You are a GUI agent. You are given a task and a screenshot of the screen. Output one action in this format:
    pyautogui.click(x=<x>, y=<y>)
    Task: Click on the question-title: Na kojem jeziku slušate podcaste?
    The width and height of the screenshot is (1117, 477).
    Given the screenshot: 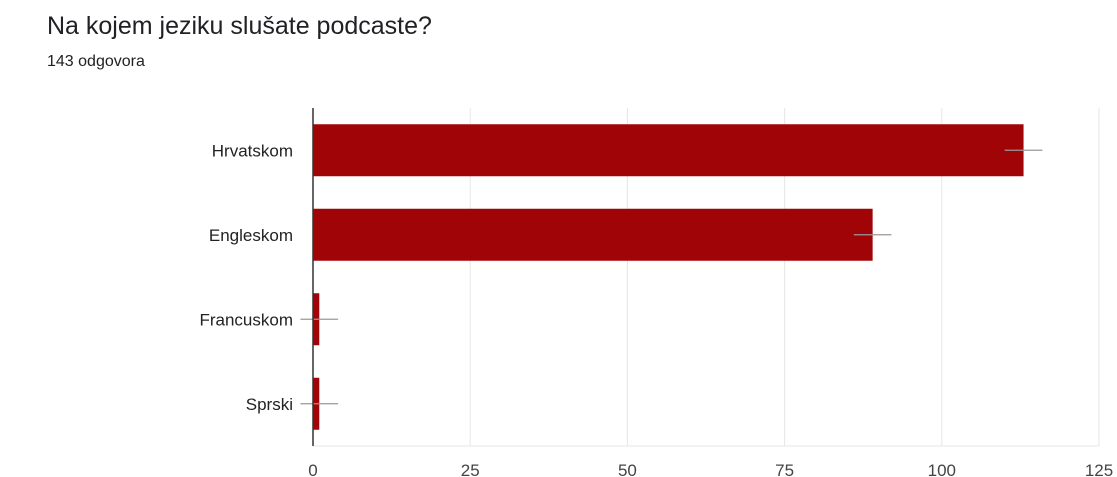 What is the action you would take?
    pyautogui.click(x=239, y=26)
    